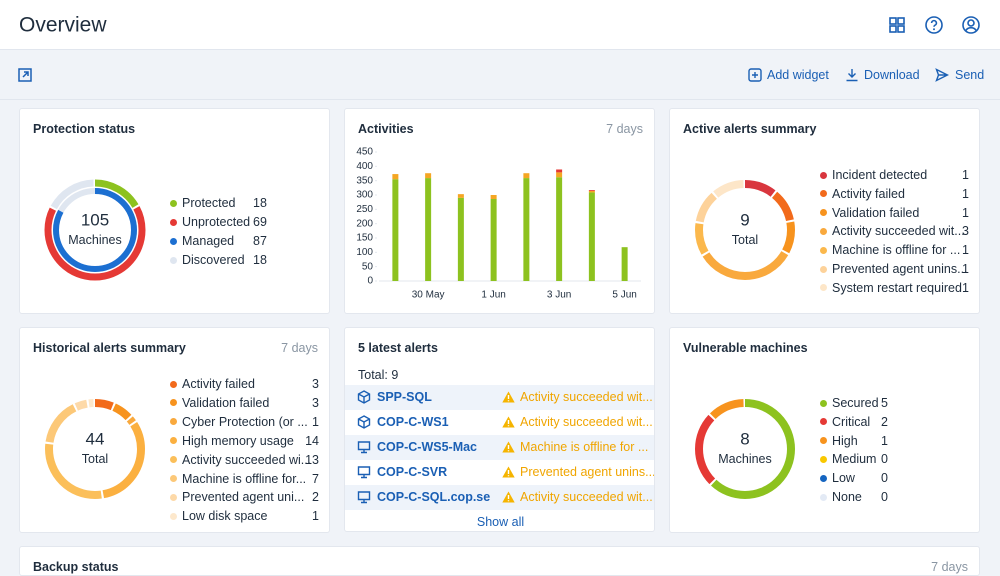  Describe the element at coordinates (854, 459) in the screenshot. I see `legend-label: Medium` at that location.